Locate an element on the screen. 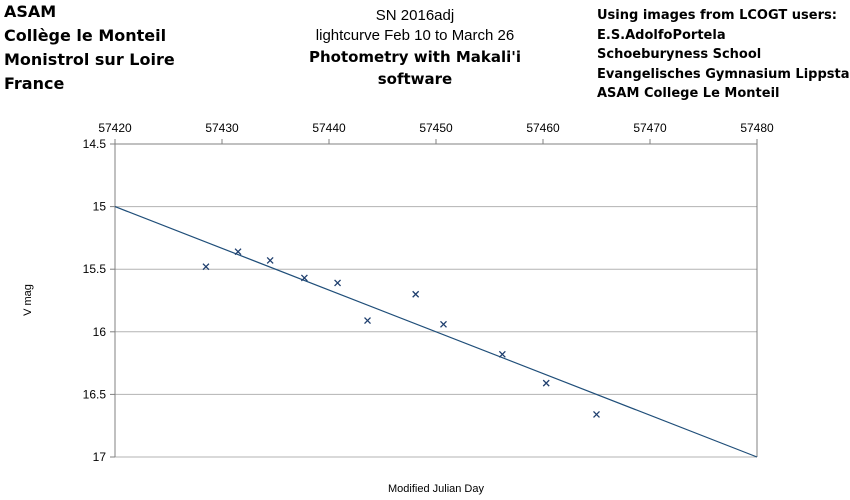  credits-line: Schoeburyness School is located at coordinates (679, 54).